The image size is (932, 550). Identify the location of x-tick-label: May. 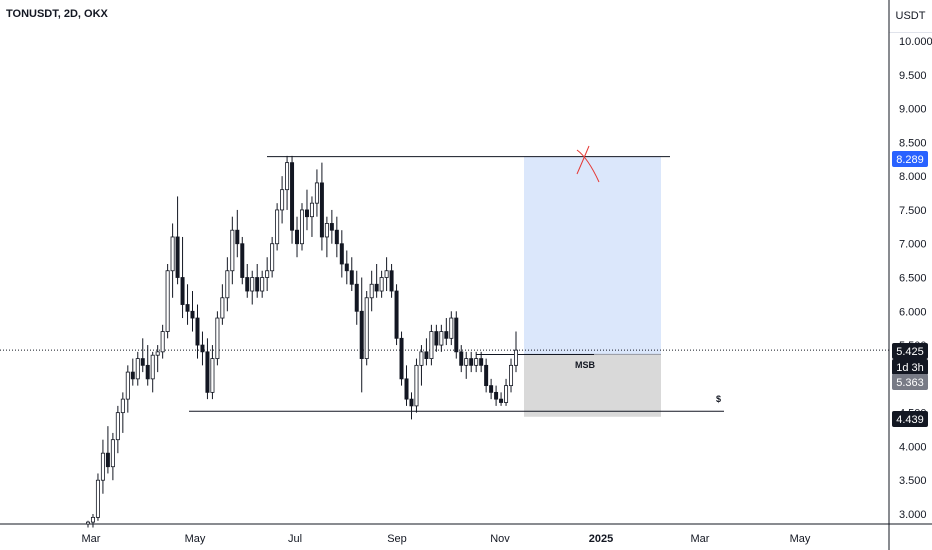
(195, 539).